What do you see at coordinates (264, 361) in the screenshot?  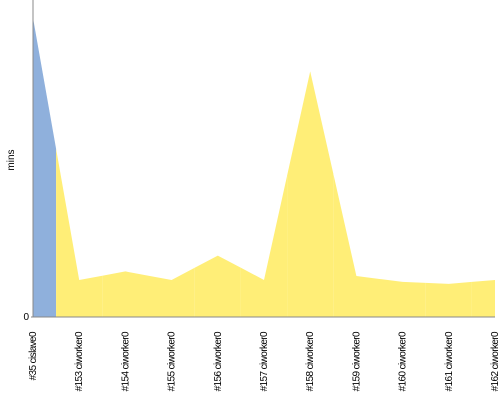 I see `x-tick-label: #157 ciworker0` at bounding box center [264, 361].